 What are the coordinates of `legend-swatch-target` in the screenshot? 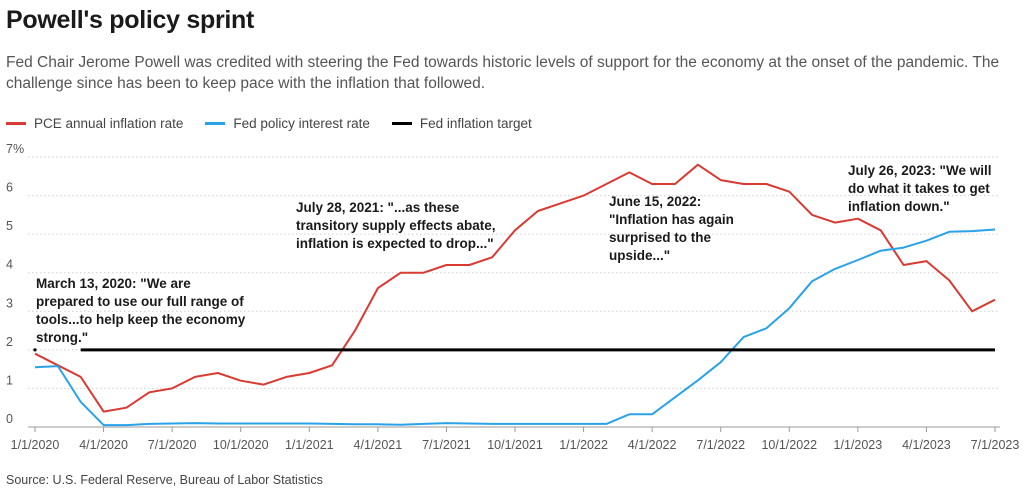 It's located at (401, 123).